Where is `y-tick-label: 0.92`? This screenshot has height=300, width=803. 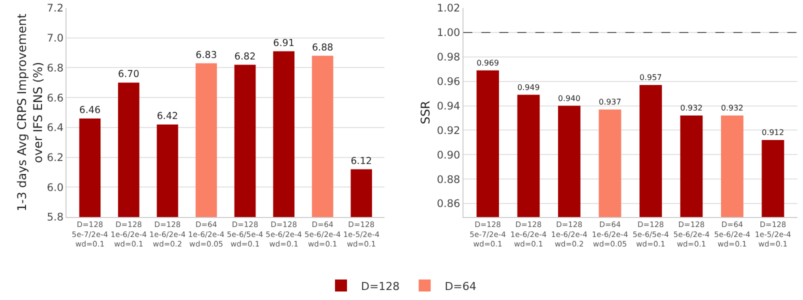 y-tick-label: 0.92 is located at coordinates (448, 130).